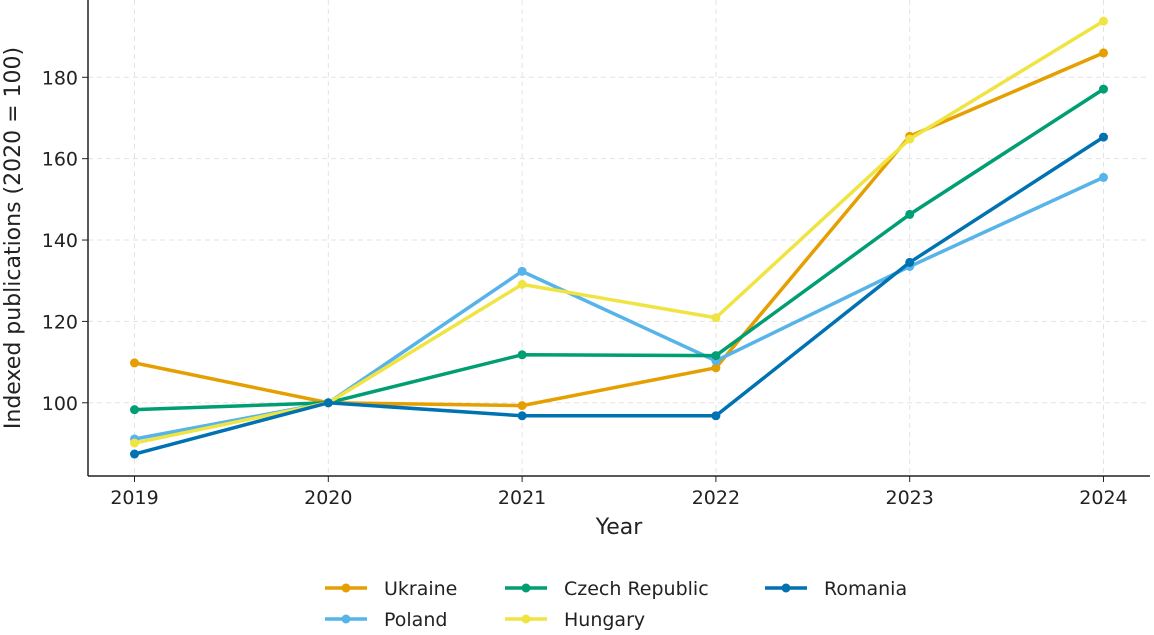  Describe the element at coordinates (636, 589) in the screenshot. I see `legend-label: Czech Republic` at that location.